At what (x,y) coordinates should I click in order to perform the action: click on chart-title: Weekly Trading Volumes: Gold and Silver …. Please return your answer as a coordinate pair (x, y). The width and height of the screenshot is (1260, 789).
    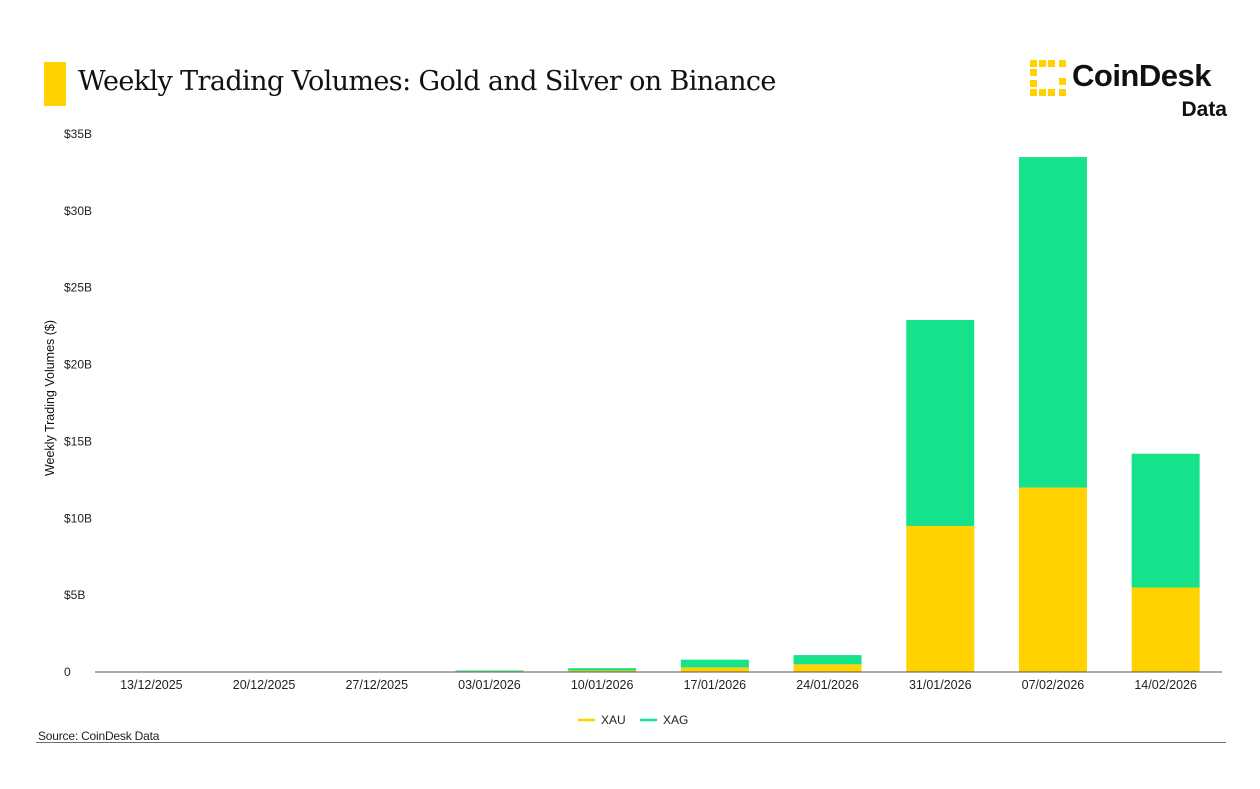
    Looking at the image, I should click on (427, 81).